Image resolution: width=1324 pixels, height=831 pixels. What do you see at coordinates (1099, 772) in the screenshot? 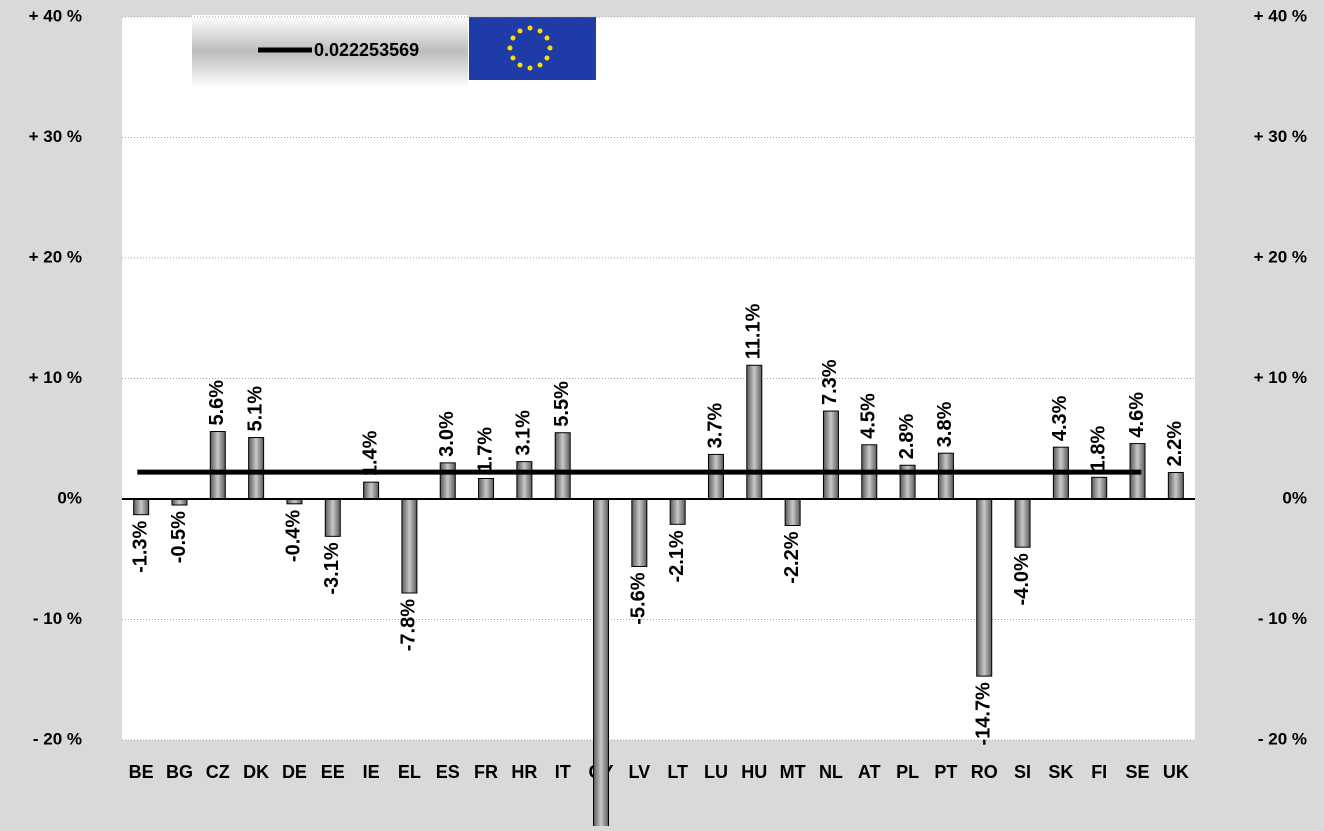
I see `x-tick-label: FI` at bounding box center [1099, 772].